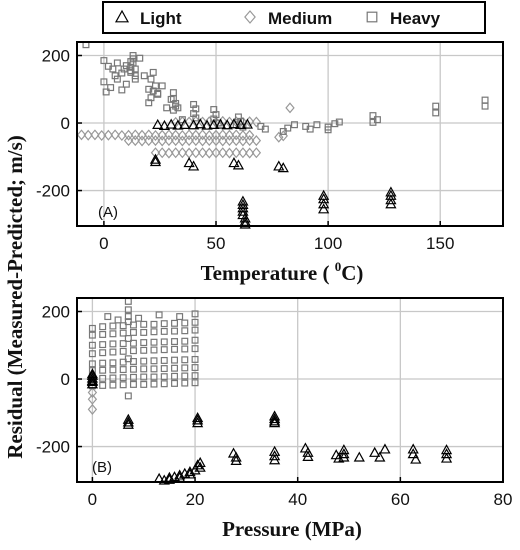  Describe the element at coordinates (328, 243) in the screenshot. I see `panel-a-x-tick-label: 100` at that location.